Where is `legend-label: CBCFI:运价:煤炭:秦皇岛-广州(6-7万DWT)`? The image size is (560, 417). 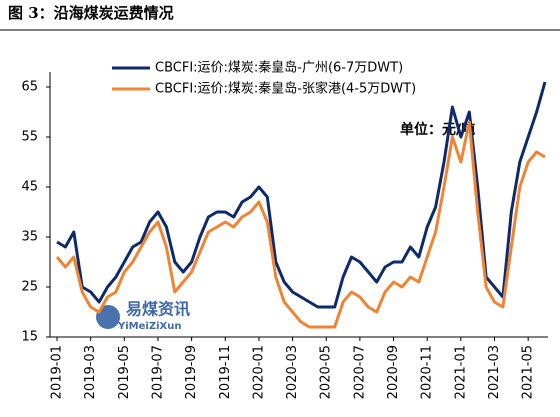
legend-label: CBCFI:运价:煤炭:秦皇岛-广州(6-7万DWT) is located at coordinates (279, 68).